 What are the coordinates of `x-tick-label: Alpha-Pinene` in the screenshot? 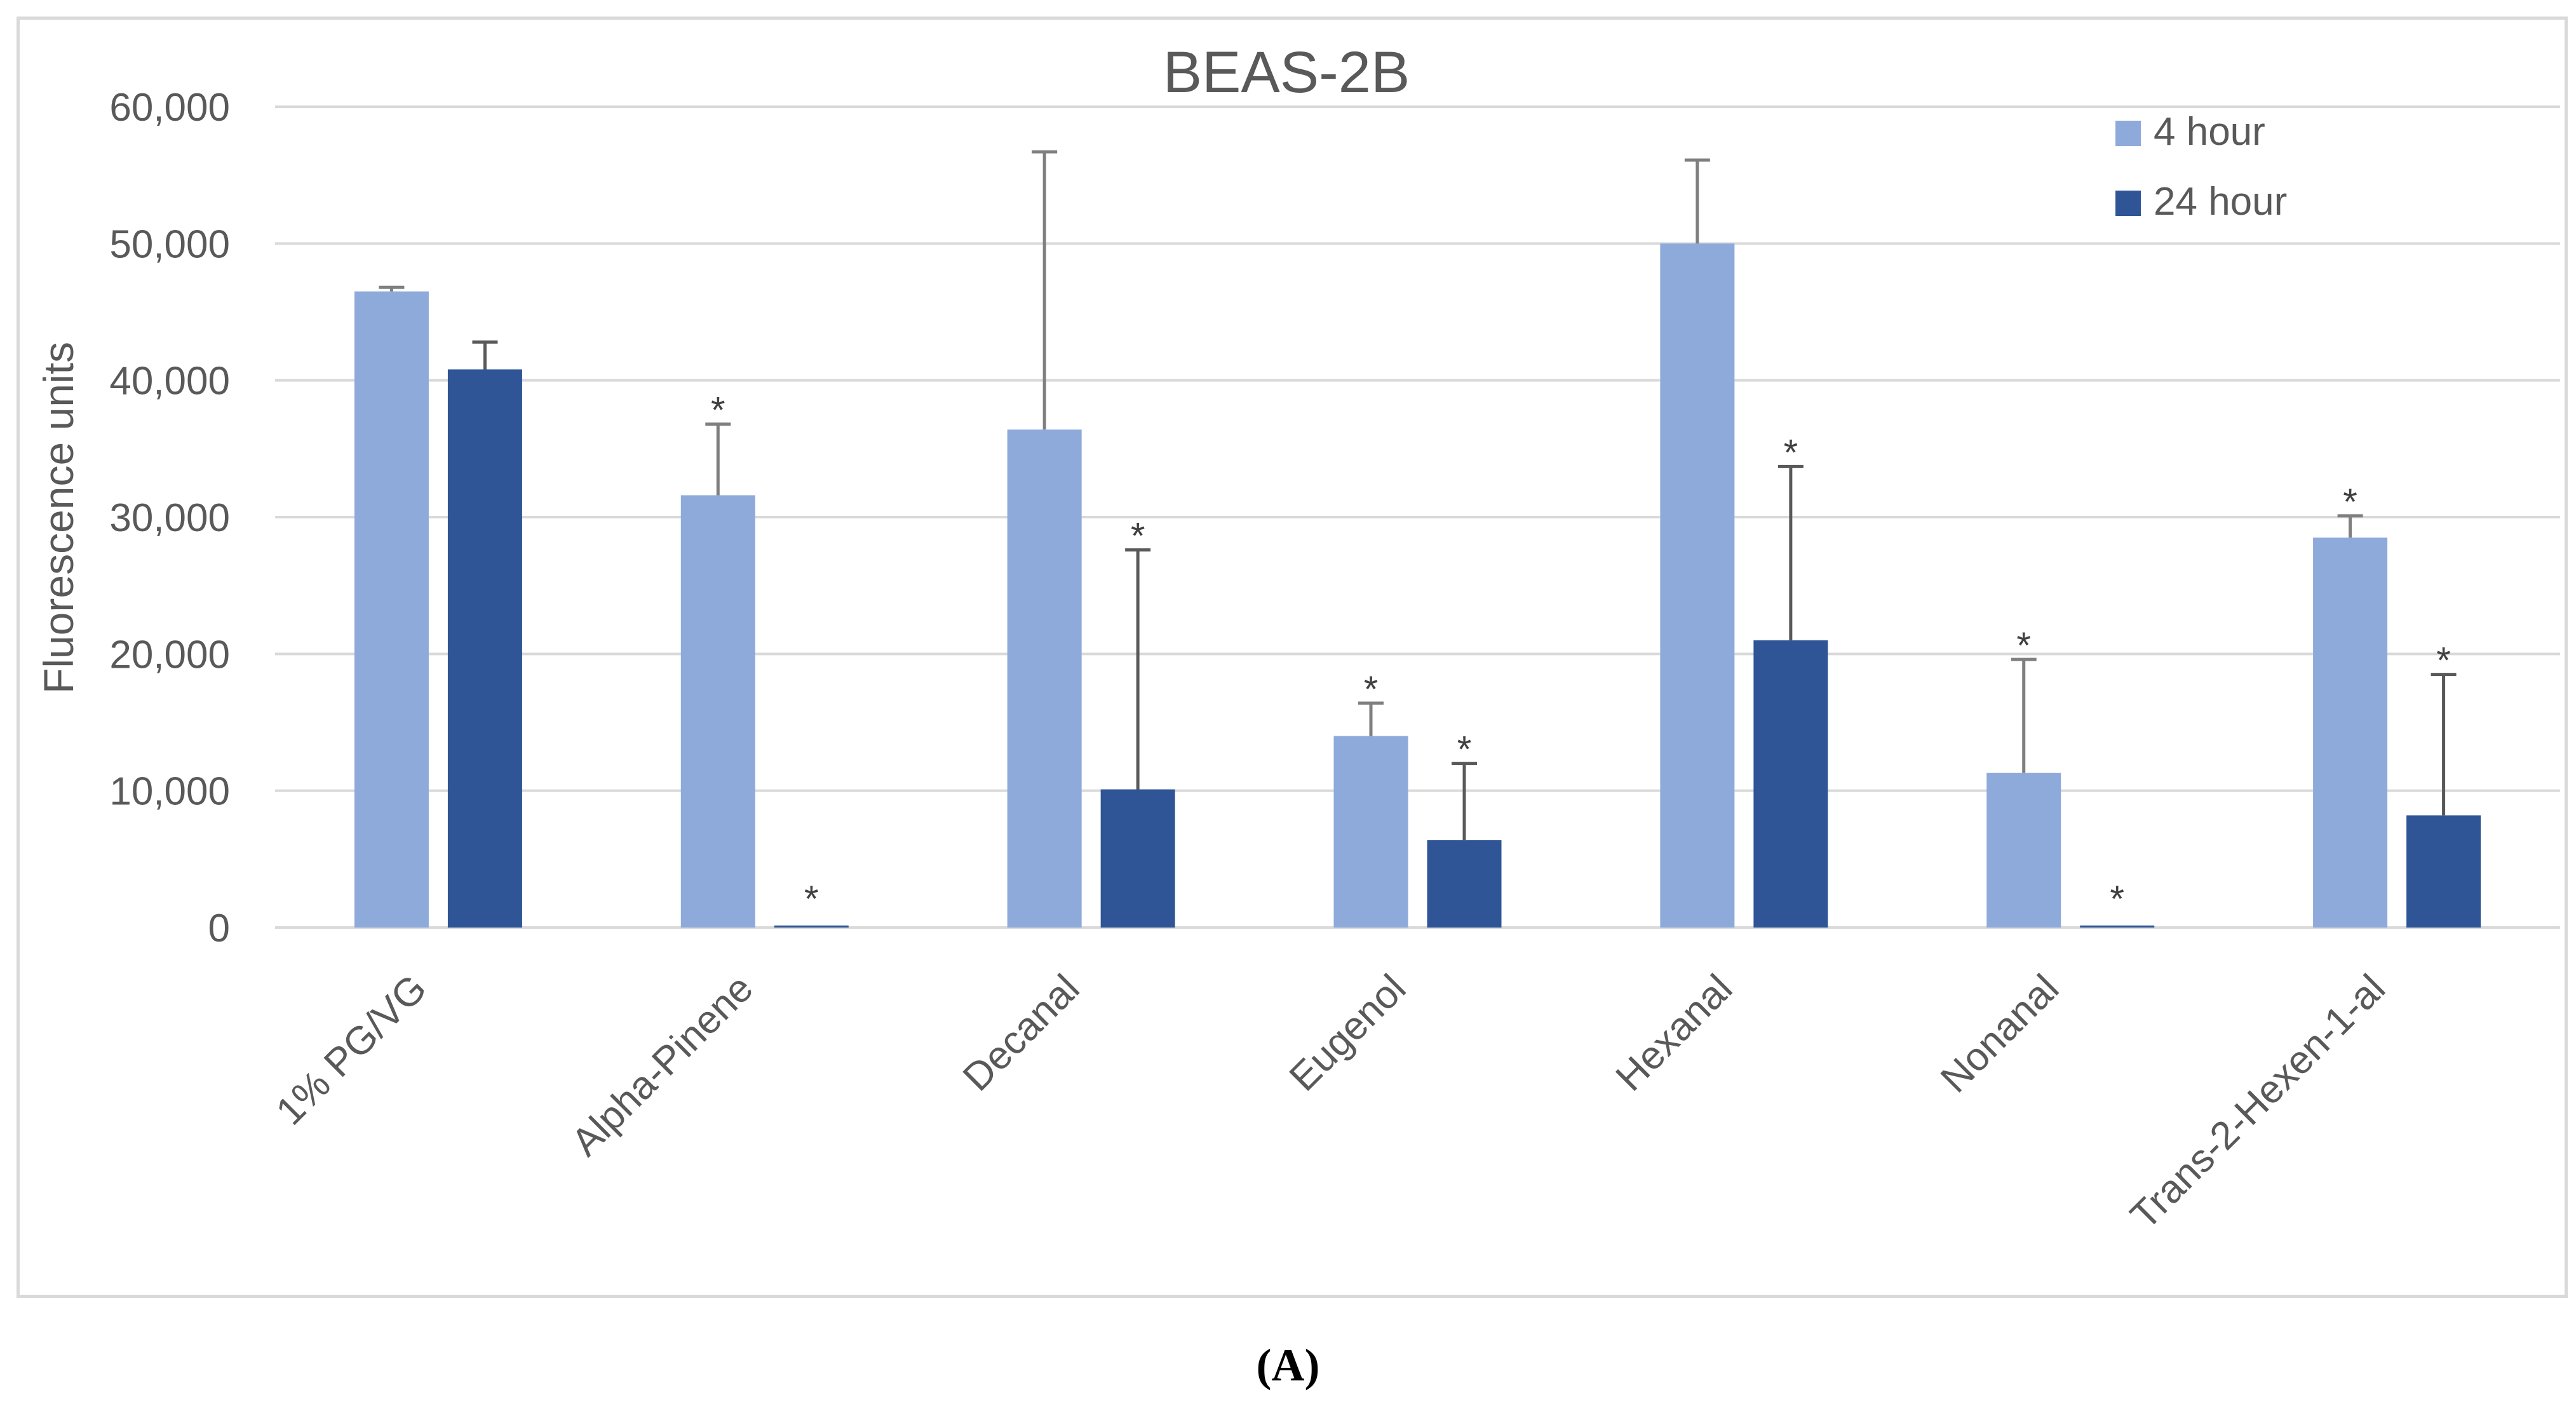 It's located at (662, 1065).